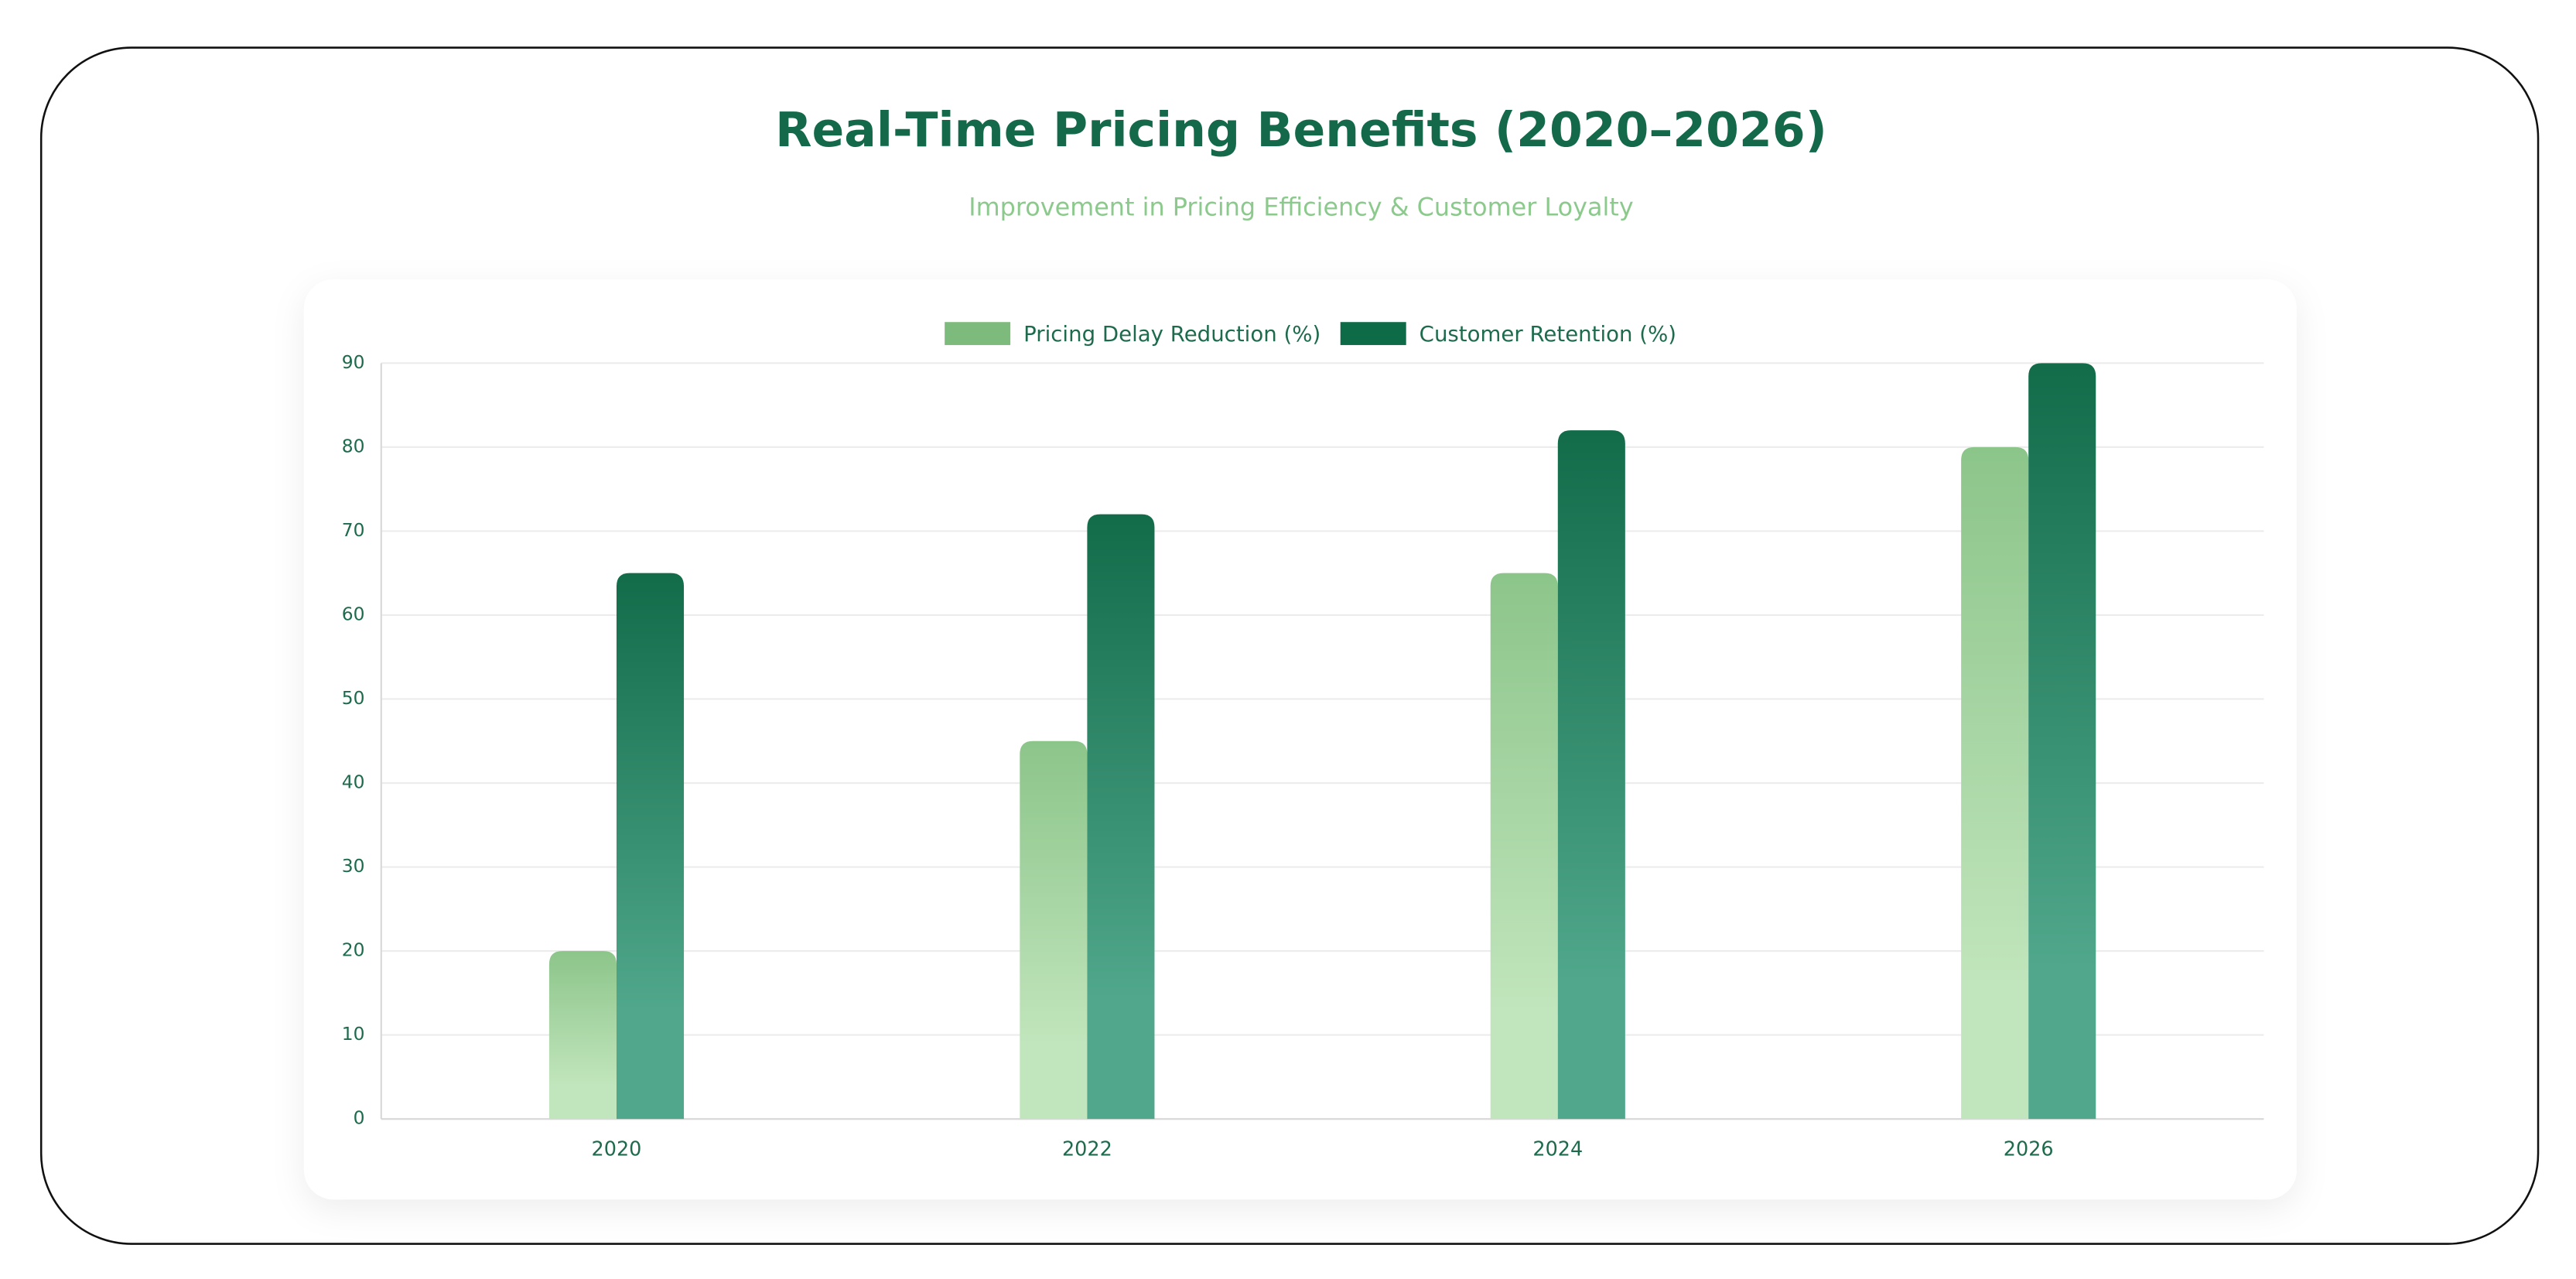 The image size is (2576, 1279). What do you see at coordinates (1087, 1149) in the screenshot?
I see `x-tick-label: 2022` at bounding box center [1087, 1149].